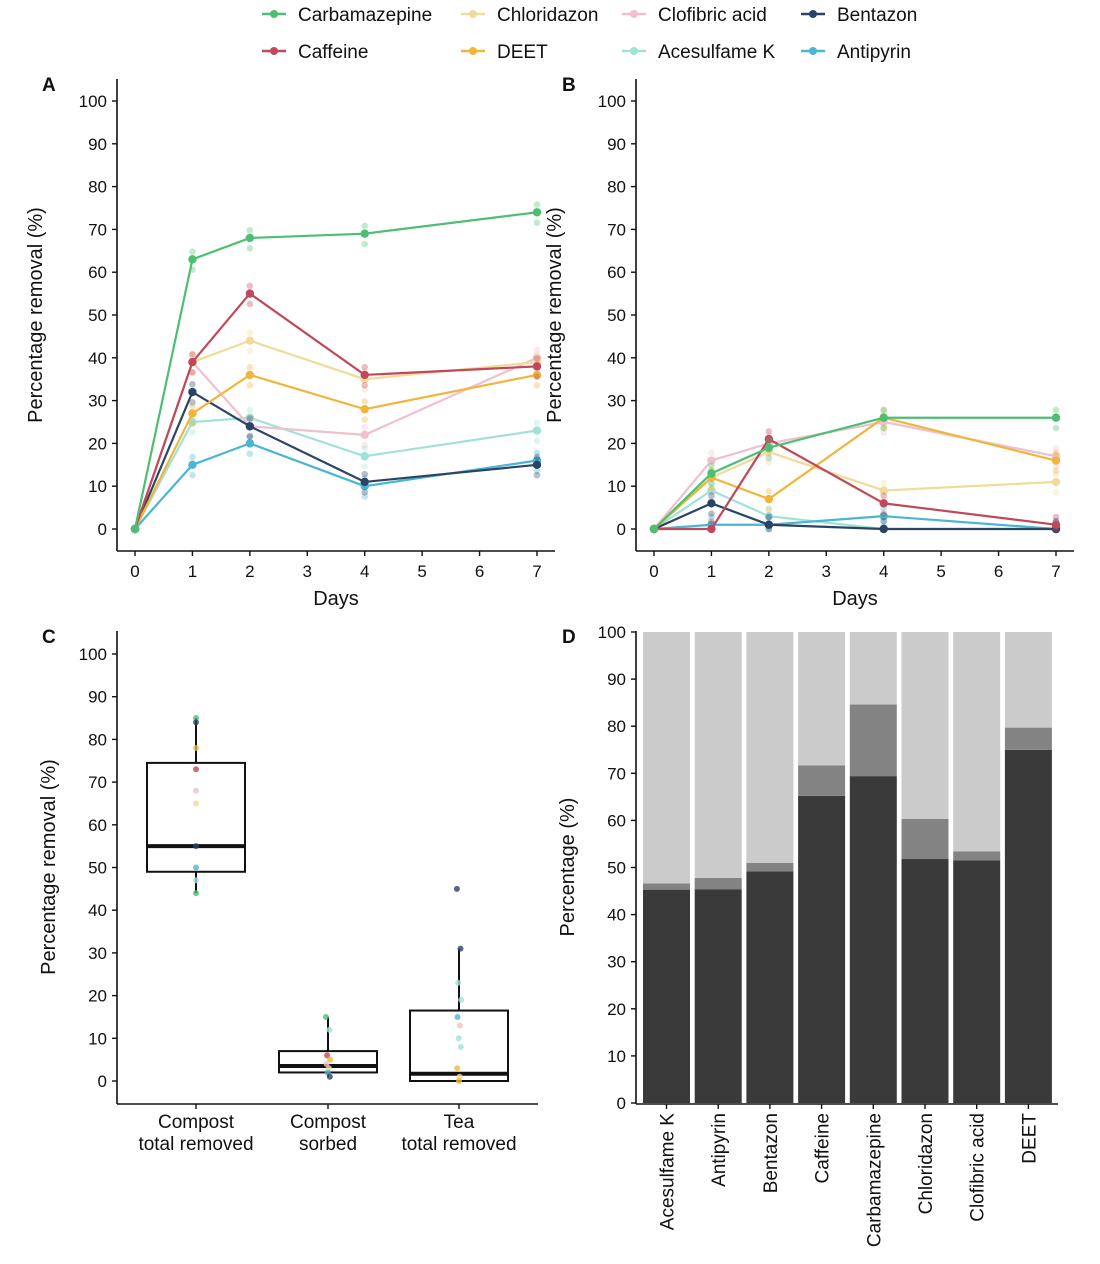  Describe the element at coordinates (196, 817) in the screenshot. I see `c-box-compost-total-removed` at that location.